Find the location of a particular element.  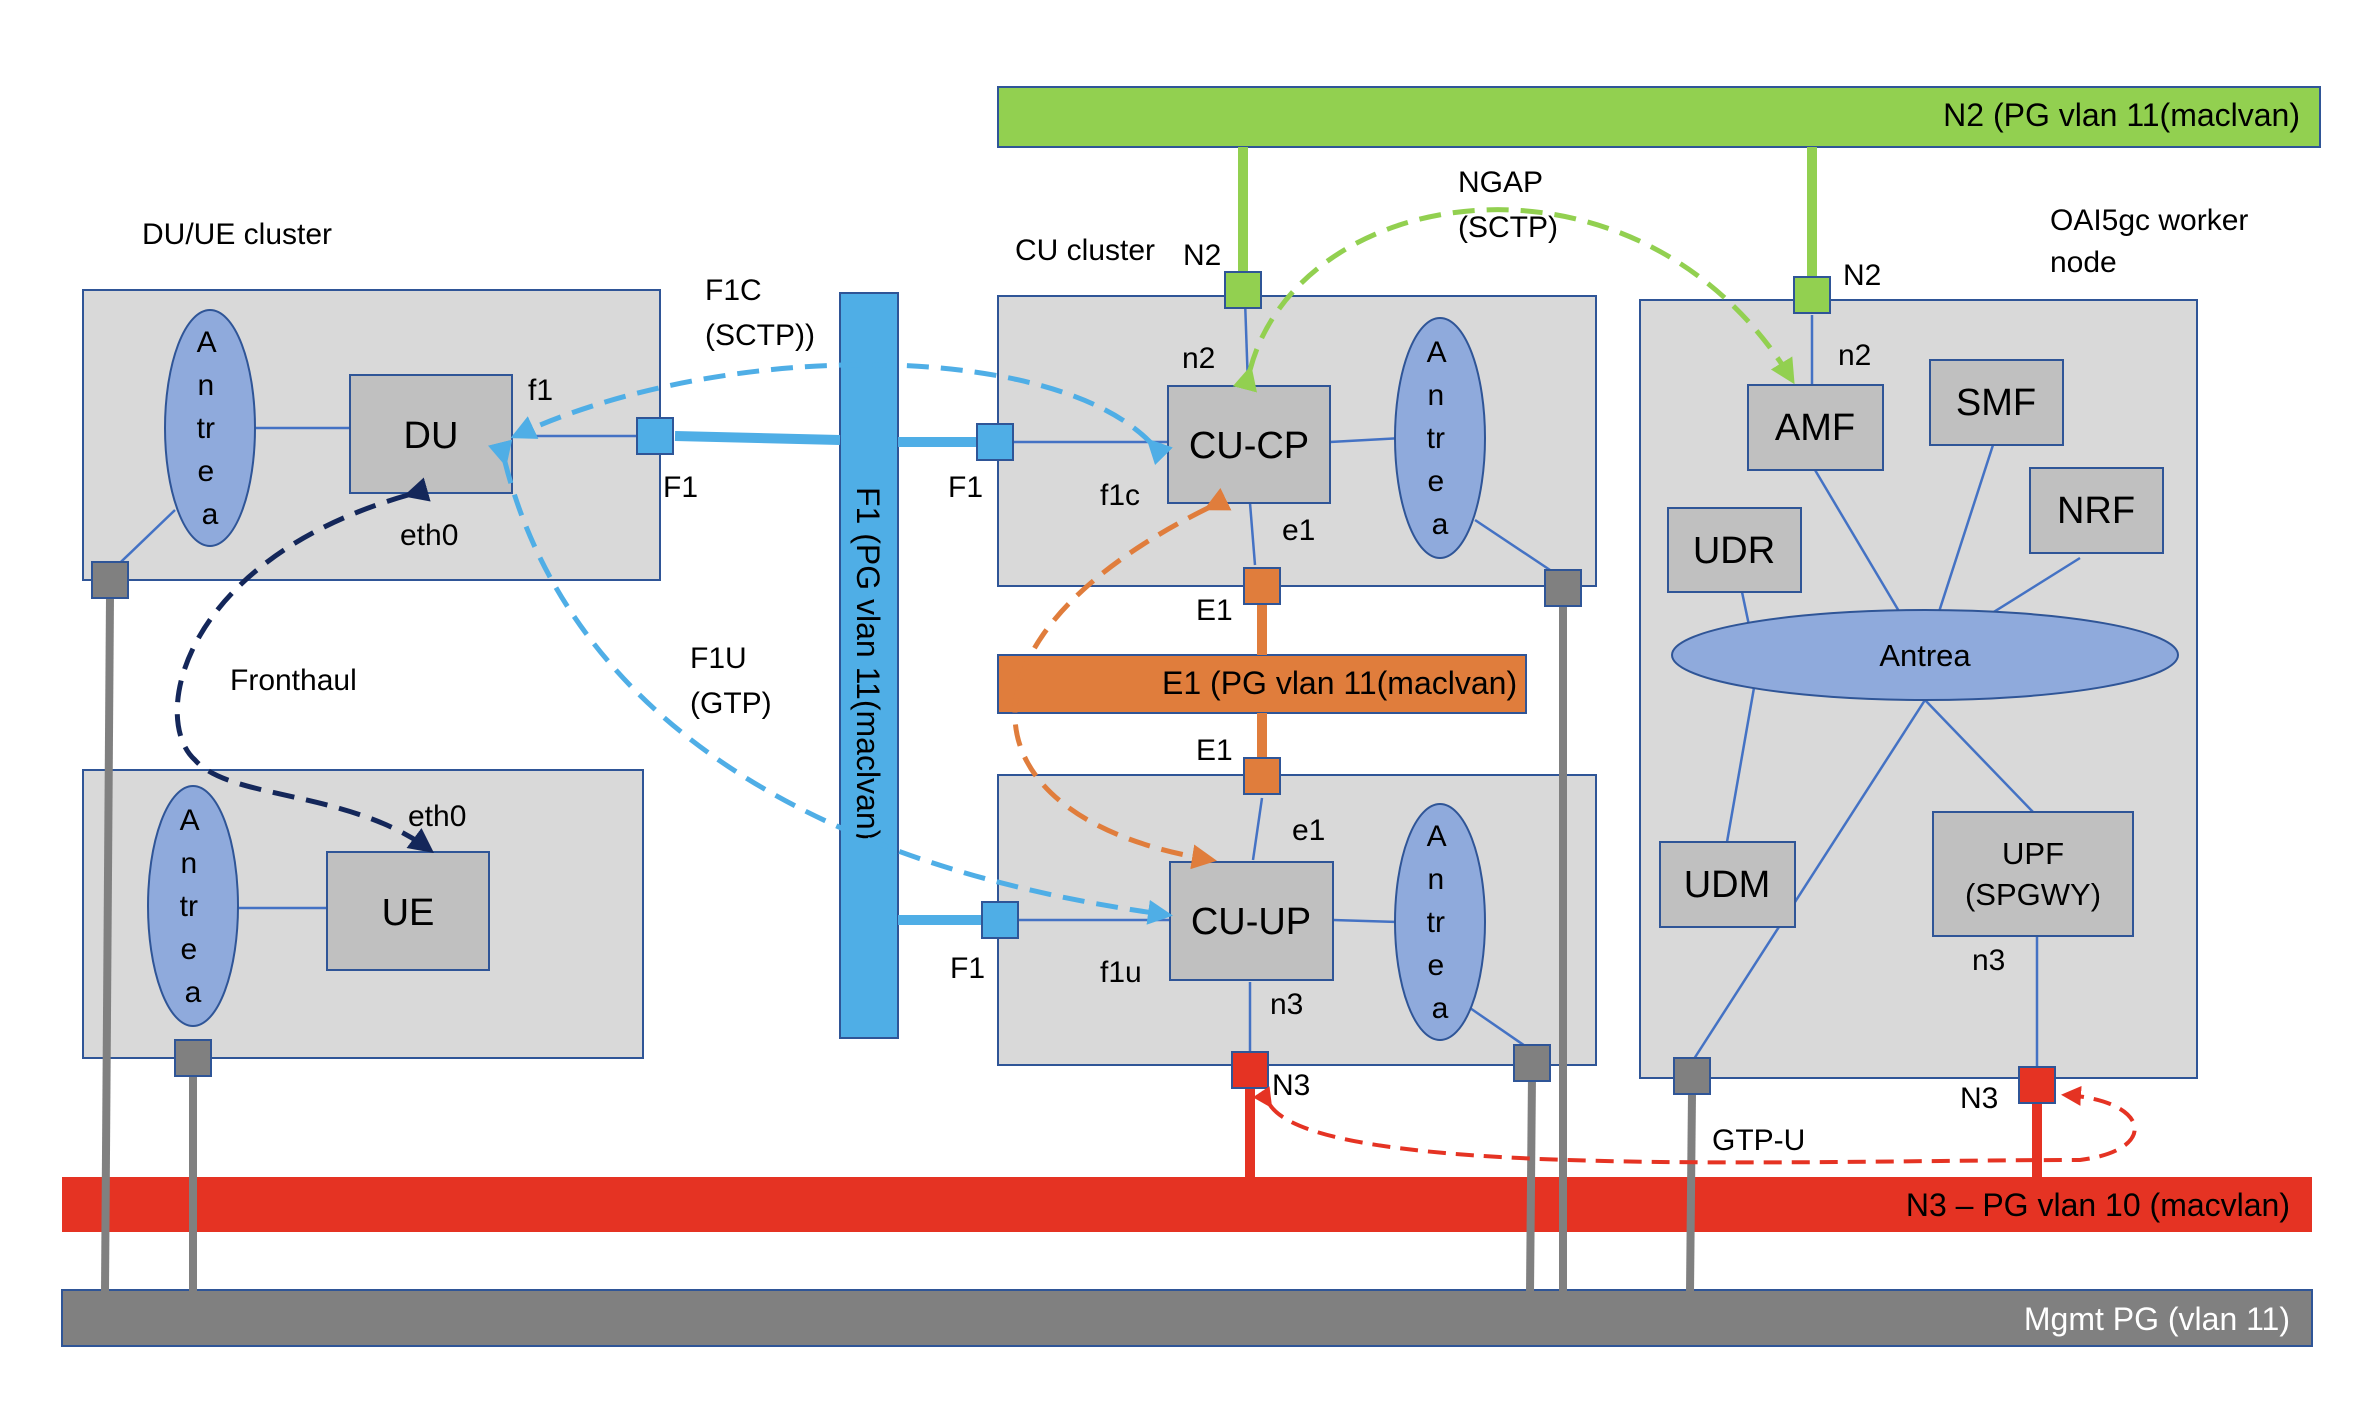

label-f1u-flow: F1U is located at coordinates (718, 658).